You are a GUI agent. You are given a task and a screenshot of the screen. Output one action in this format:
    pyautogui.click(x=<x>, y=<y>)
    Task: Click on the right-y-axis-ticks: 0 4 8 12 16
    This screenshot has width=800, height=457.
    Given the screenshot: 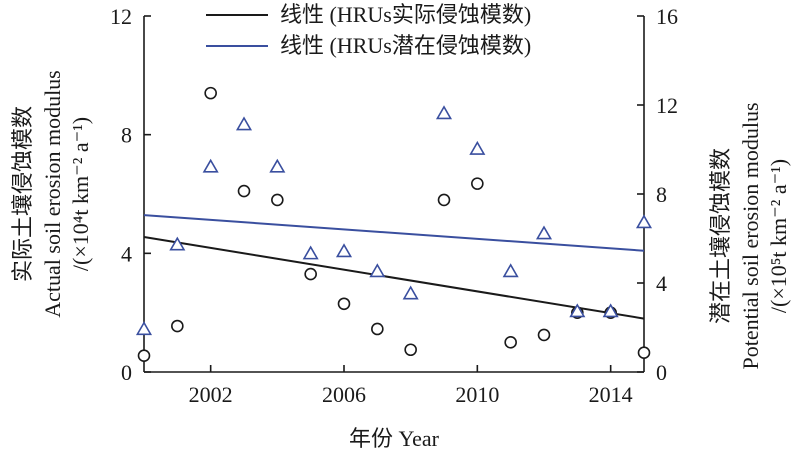 What is the action you would take?
    pyautogui.click(x=657, y=194)
    